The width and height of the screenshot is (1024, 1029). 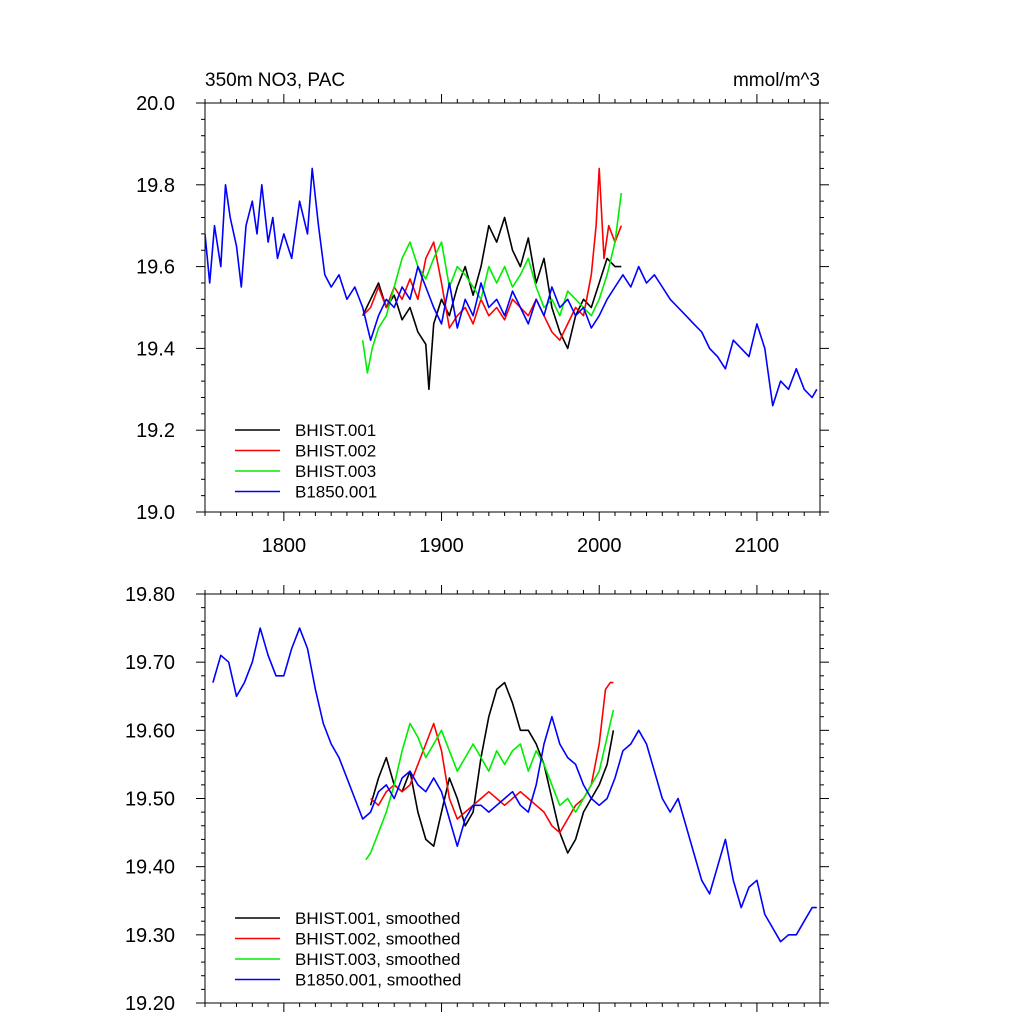 What do you see at coordinates (378, 980) in the screenshot?
I see `legend-label: B1850.001, smoothed` at bounding box center [378, 980].